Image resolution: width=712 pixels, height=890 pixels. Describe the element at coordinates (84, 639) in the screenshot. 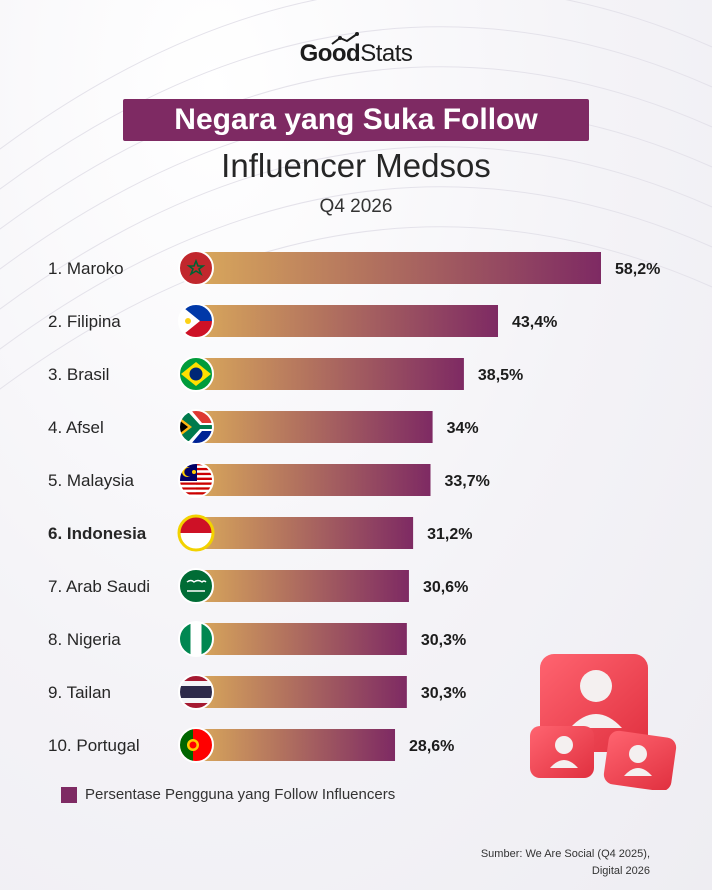

I see `category-label: 8. Nigeria` at that location.